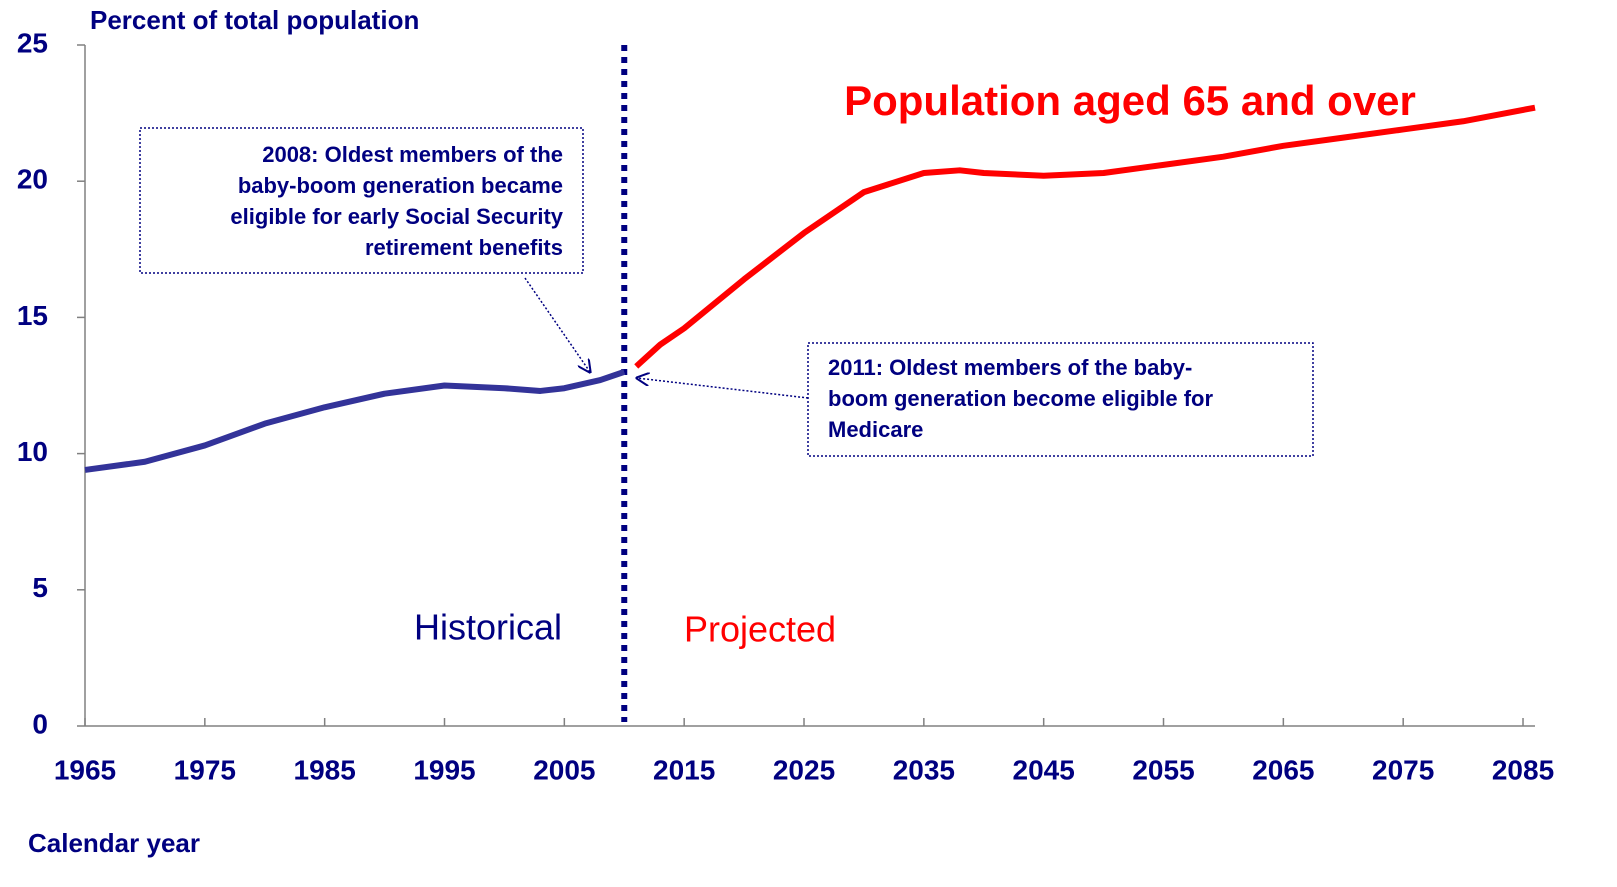 The width and height of the screenshot is (1617, 887). Describe the element at coordinates (1523, 769) in the screenshot. I see `x-tick-label: 2085` at that location.